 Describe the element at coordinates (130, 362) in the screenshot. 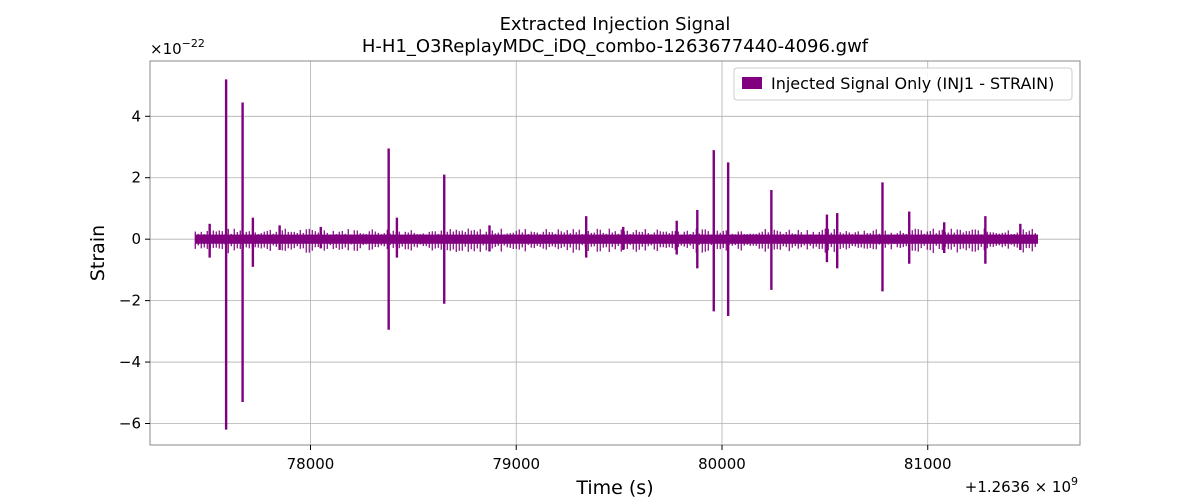

I see `y-tick-label: −4` at that location.